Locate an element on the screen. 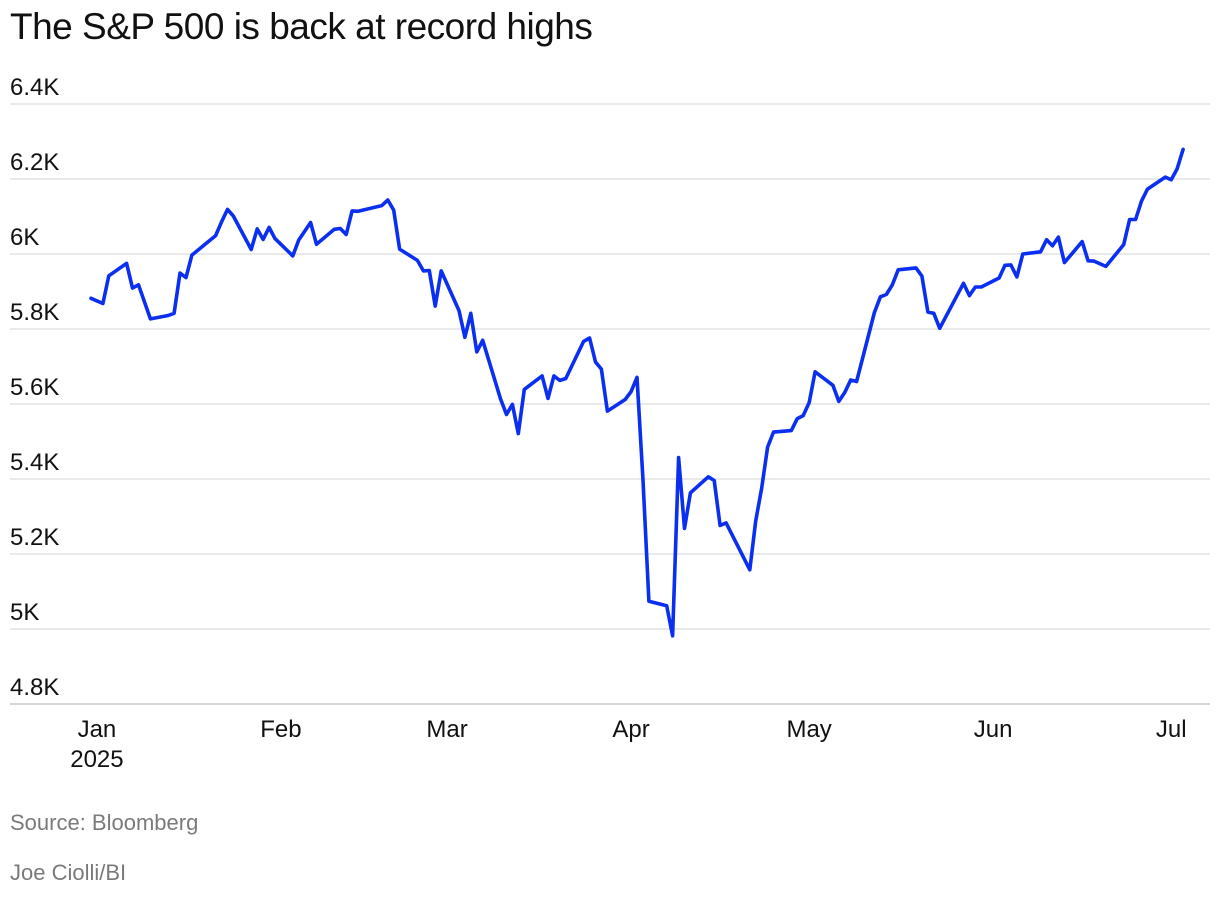 Image resolution: width=1220 pixels, height=898 pixels. y-tick-label: 5K is located at coordinates (24, 612).